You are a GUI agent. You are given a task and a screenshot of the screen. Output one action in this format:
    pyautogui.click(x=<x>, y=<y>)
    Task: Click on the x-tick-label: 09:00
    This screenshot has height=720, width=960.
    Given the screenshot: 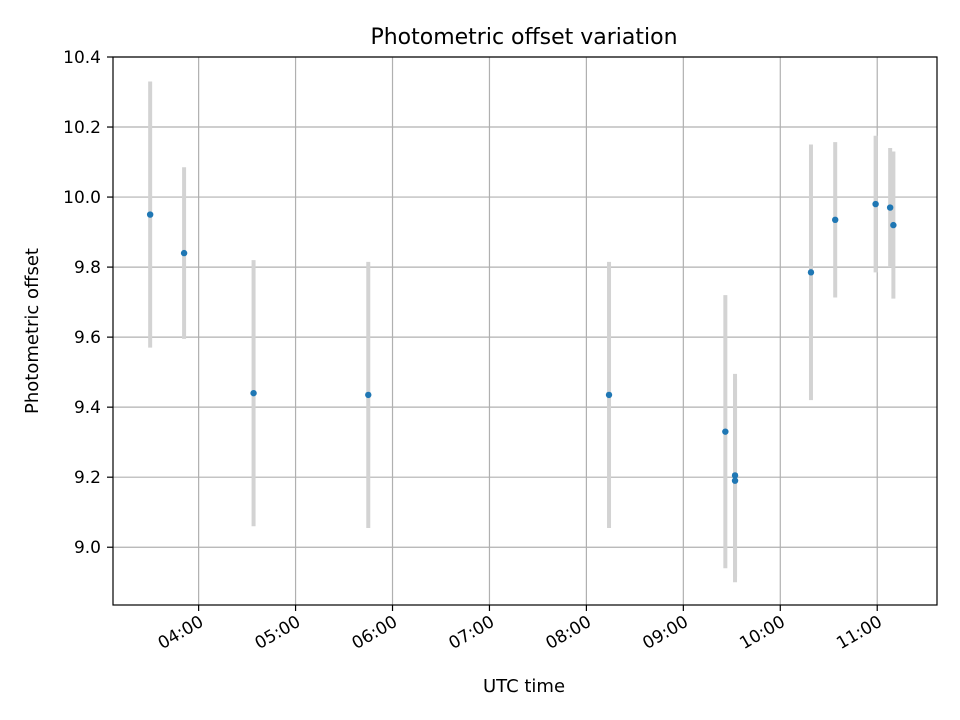 What is the action you would take?
    pyautogui.click(x=665, y=633)
    